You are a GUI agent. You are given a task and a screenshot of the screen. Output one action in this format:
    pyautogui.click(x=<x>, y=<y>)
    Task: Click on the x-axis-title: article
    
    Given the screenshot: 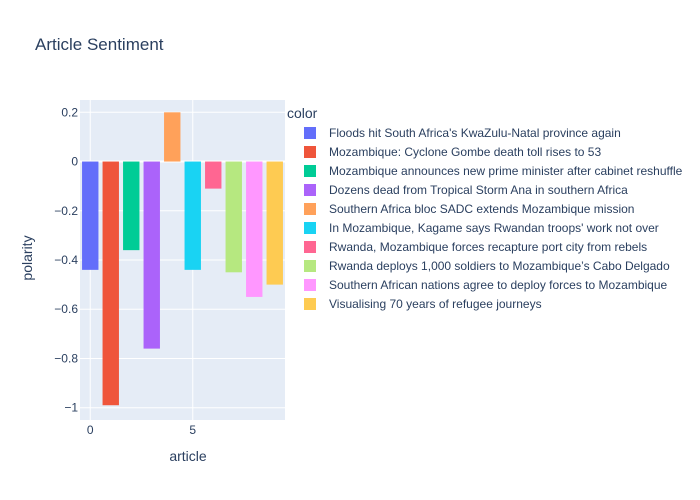 What is the action you would take?
    pyautogui.click(x=188, y=456)
    